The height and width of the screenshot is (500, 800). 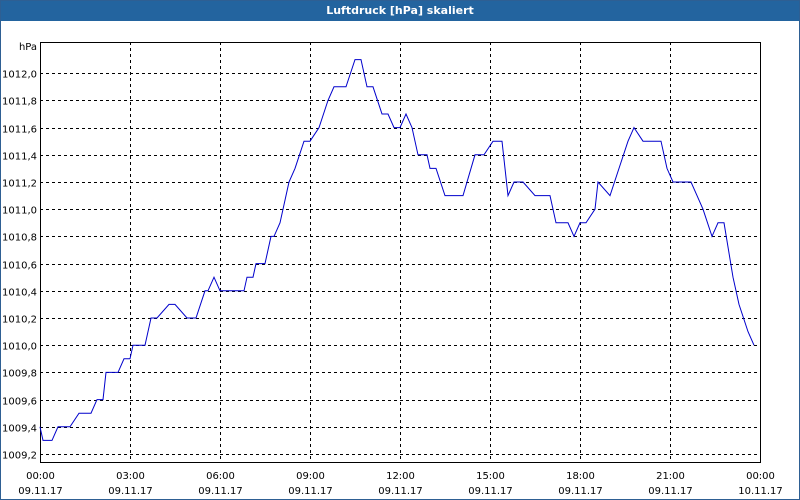 I want to click on y-tick-label: 1009,4, so click(x=19, y=429).